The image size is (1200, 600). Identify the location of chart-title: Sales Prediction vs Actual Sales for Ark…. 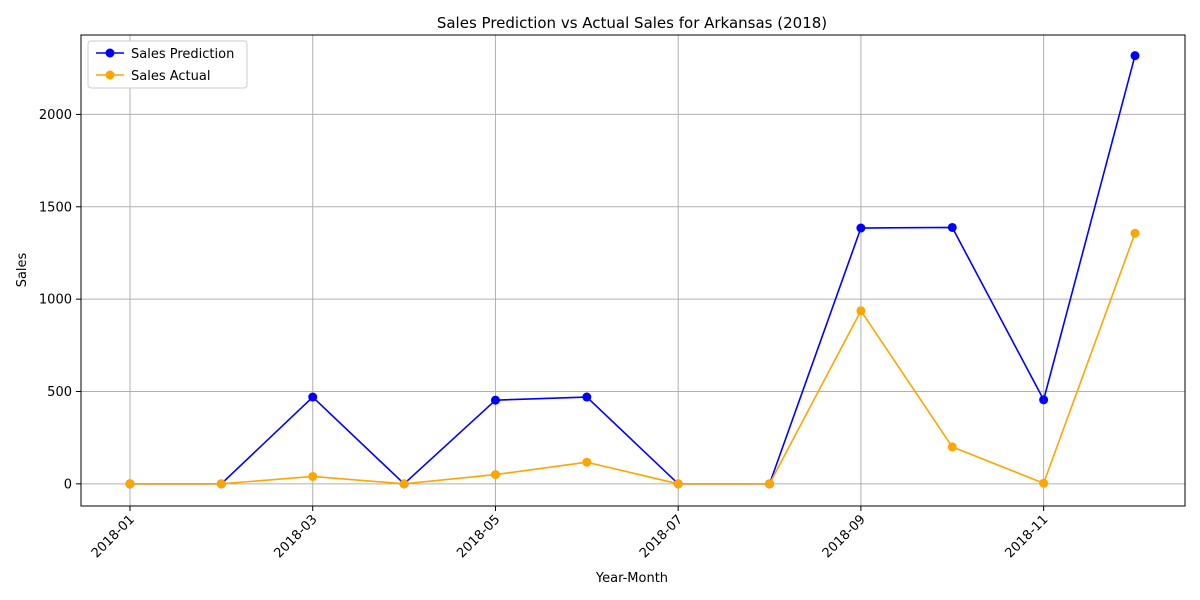
(632, 23).